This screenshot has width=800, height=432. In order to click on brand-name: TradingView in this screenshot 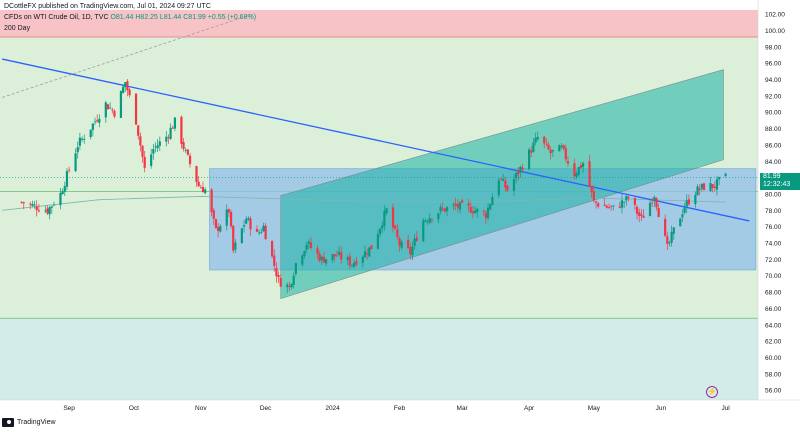, I will do `click(36, 422)`.